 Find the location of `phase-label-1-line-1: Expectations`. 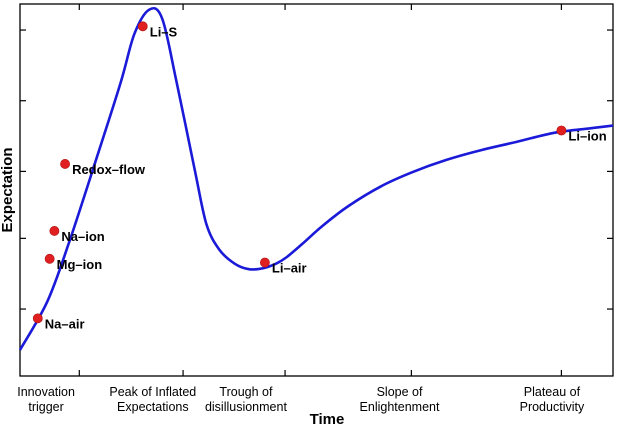

phase-label-1-line-1: Expectations is located at coordinates (153, 407).